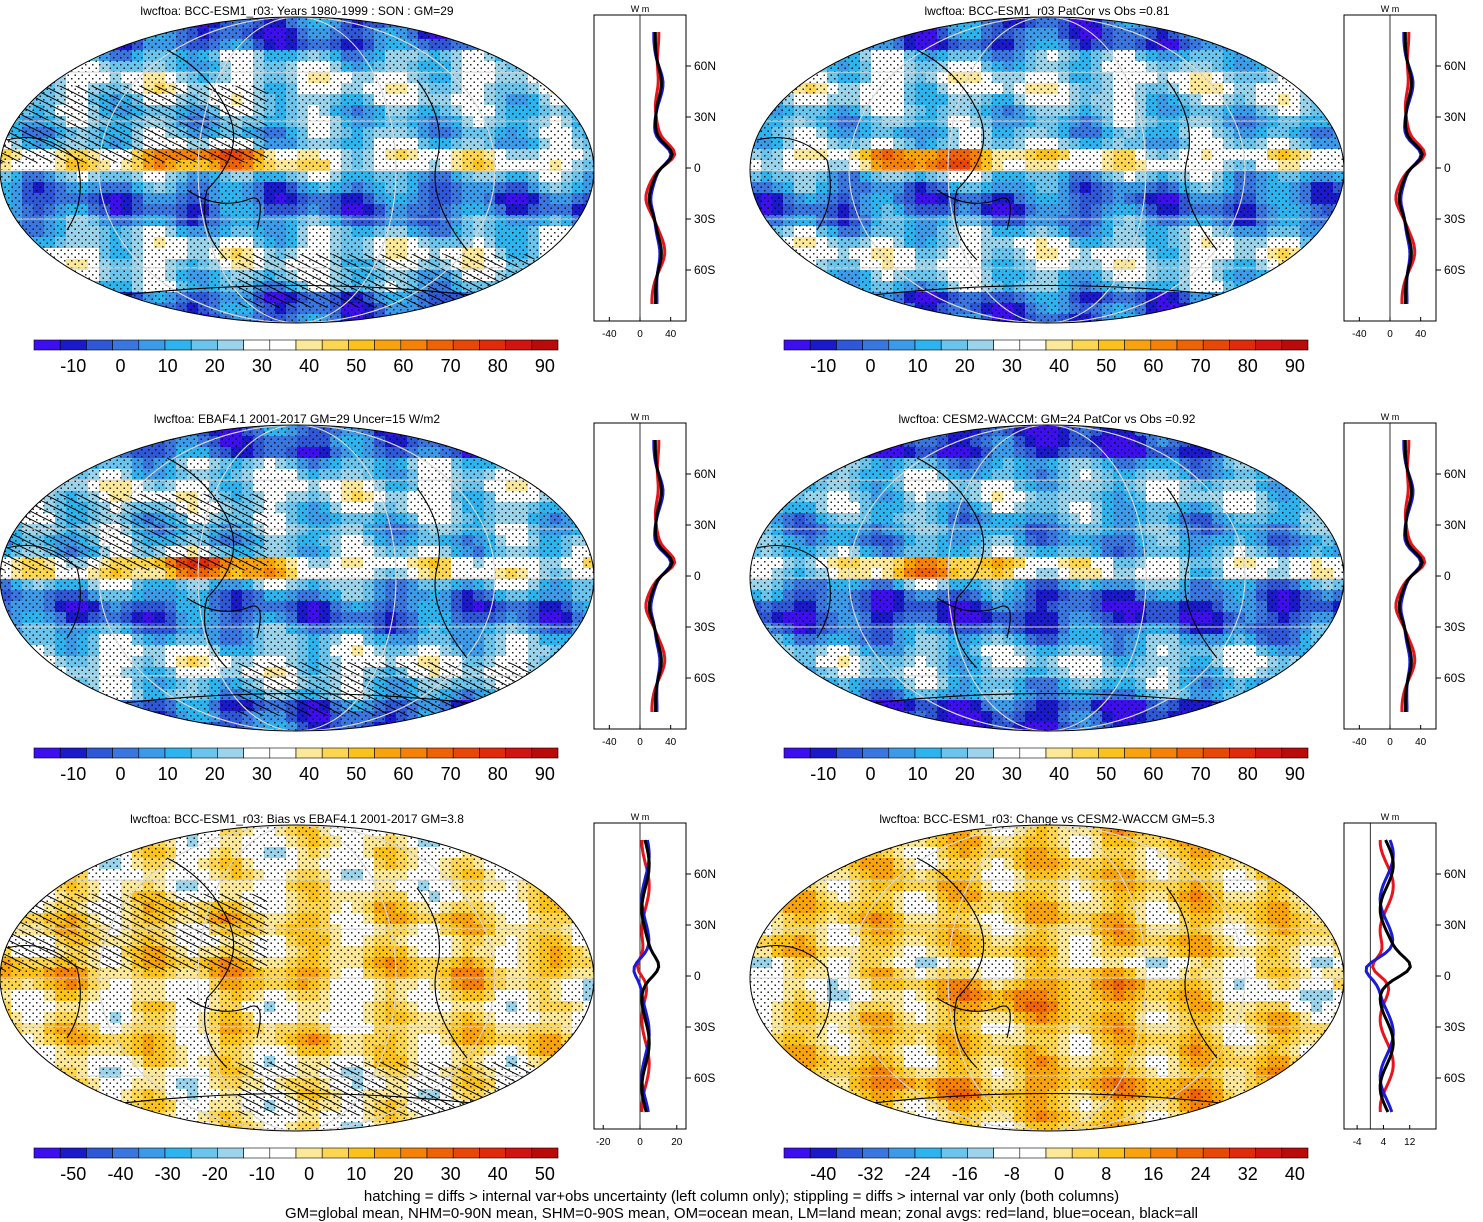 The width and height of the screenshot is (1483, 1222). I want to click on colorbar-label: -16, so click(965, 1174).